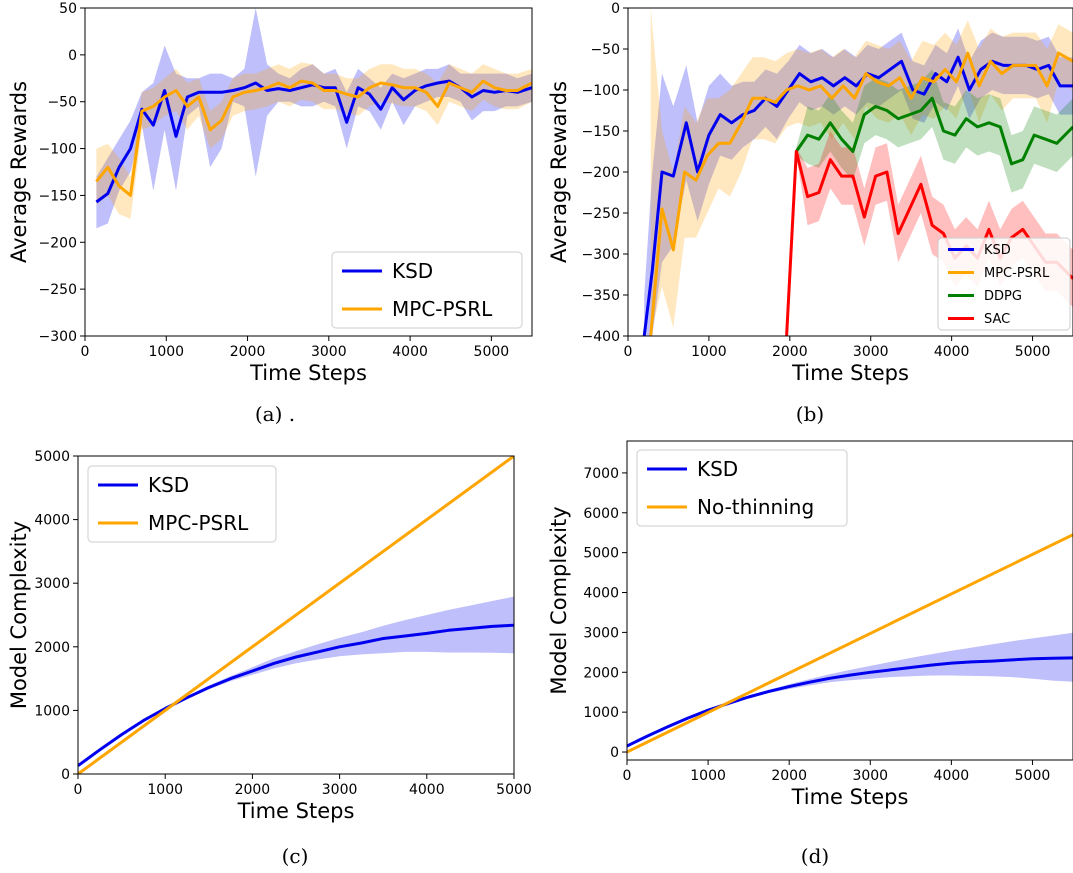  What do you see at coordinates (601, 337) in the screenshot?
I see `y-tick-label: −400` at bounding box center [601, 337].